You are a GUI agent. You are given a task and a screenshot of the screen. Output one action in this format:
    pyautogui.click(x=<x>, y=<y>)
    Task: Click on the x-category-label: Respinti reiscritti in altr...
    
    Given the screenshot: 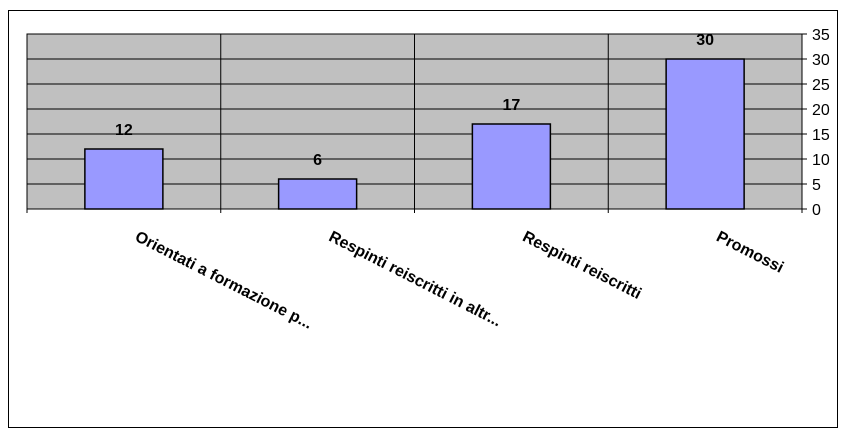 What is the action you would take?
    pyautogui.click(x=415, y=279)
    